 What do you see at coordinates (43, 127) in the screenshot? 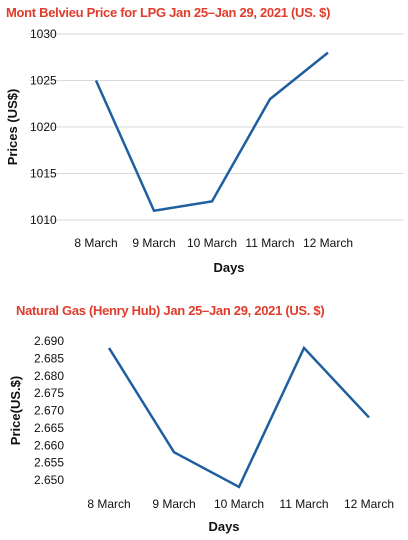
I see `y-tick-label: 1020` at bounding box center [43, 127].